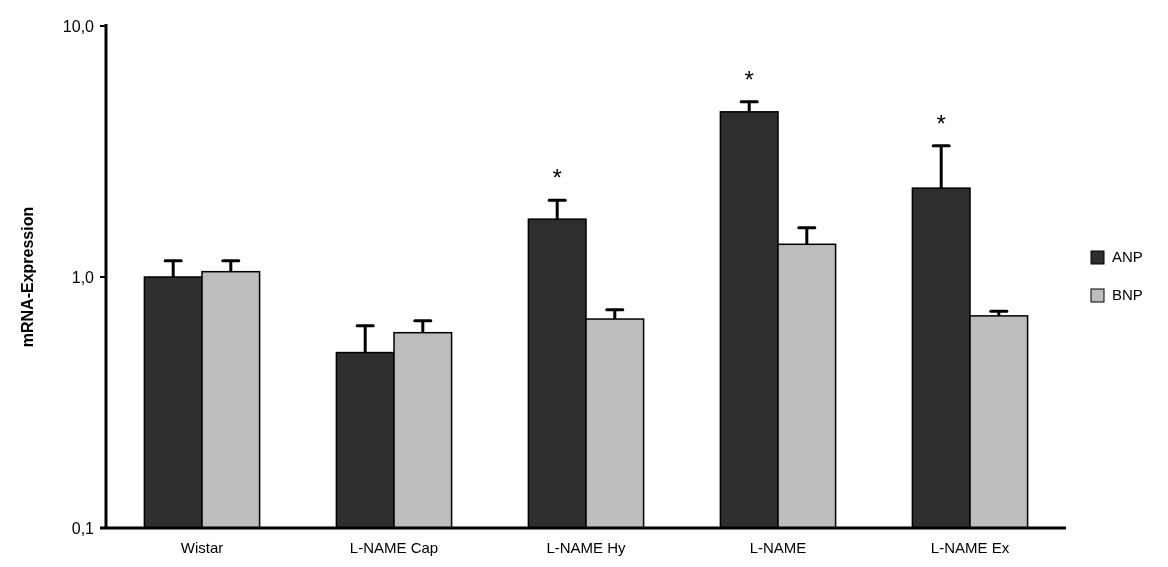 The height and width of the screenshot is (567, 1168). I want to click on y-tick-label: 10,0, so click(78, 26).